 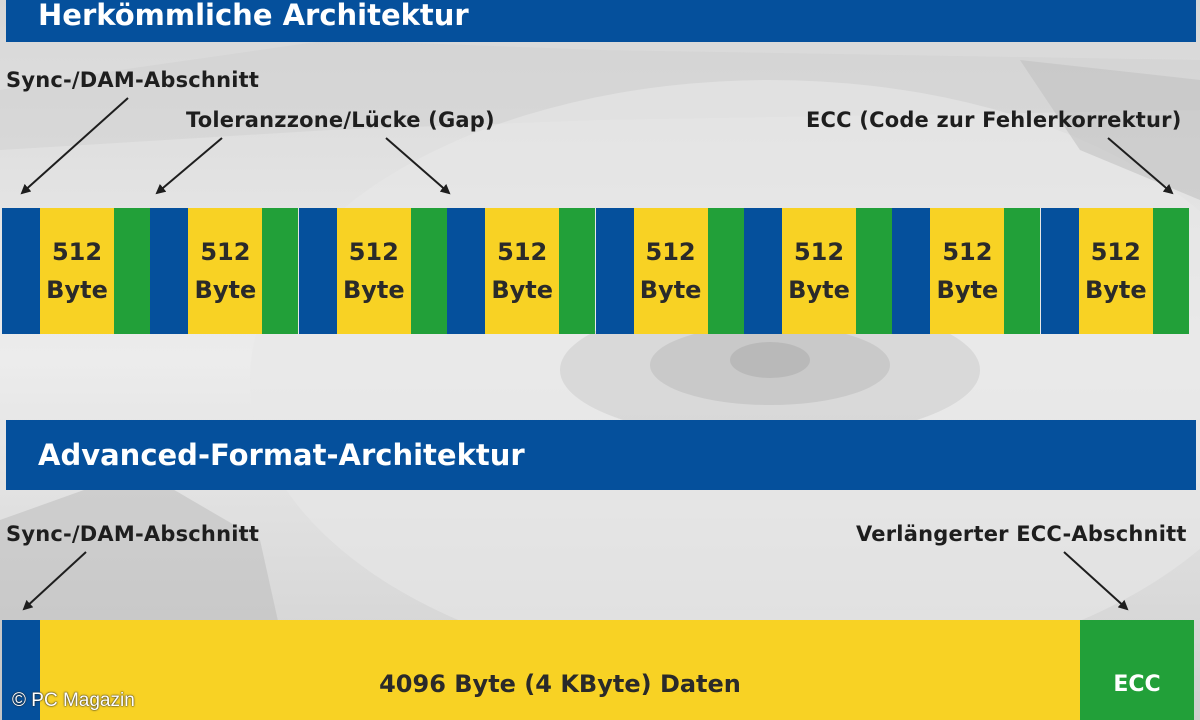 What do you see at coordinates (281, 455) in the screenshot?
I see `advanced-format-title-text: Advanced-Format-Architektur` at bounding box center [281, 455].